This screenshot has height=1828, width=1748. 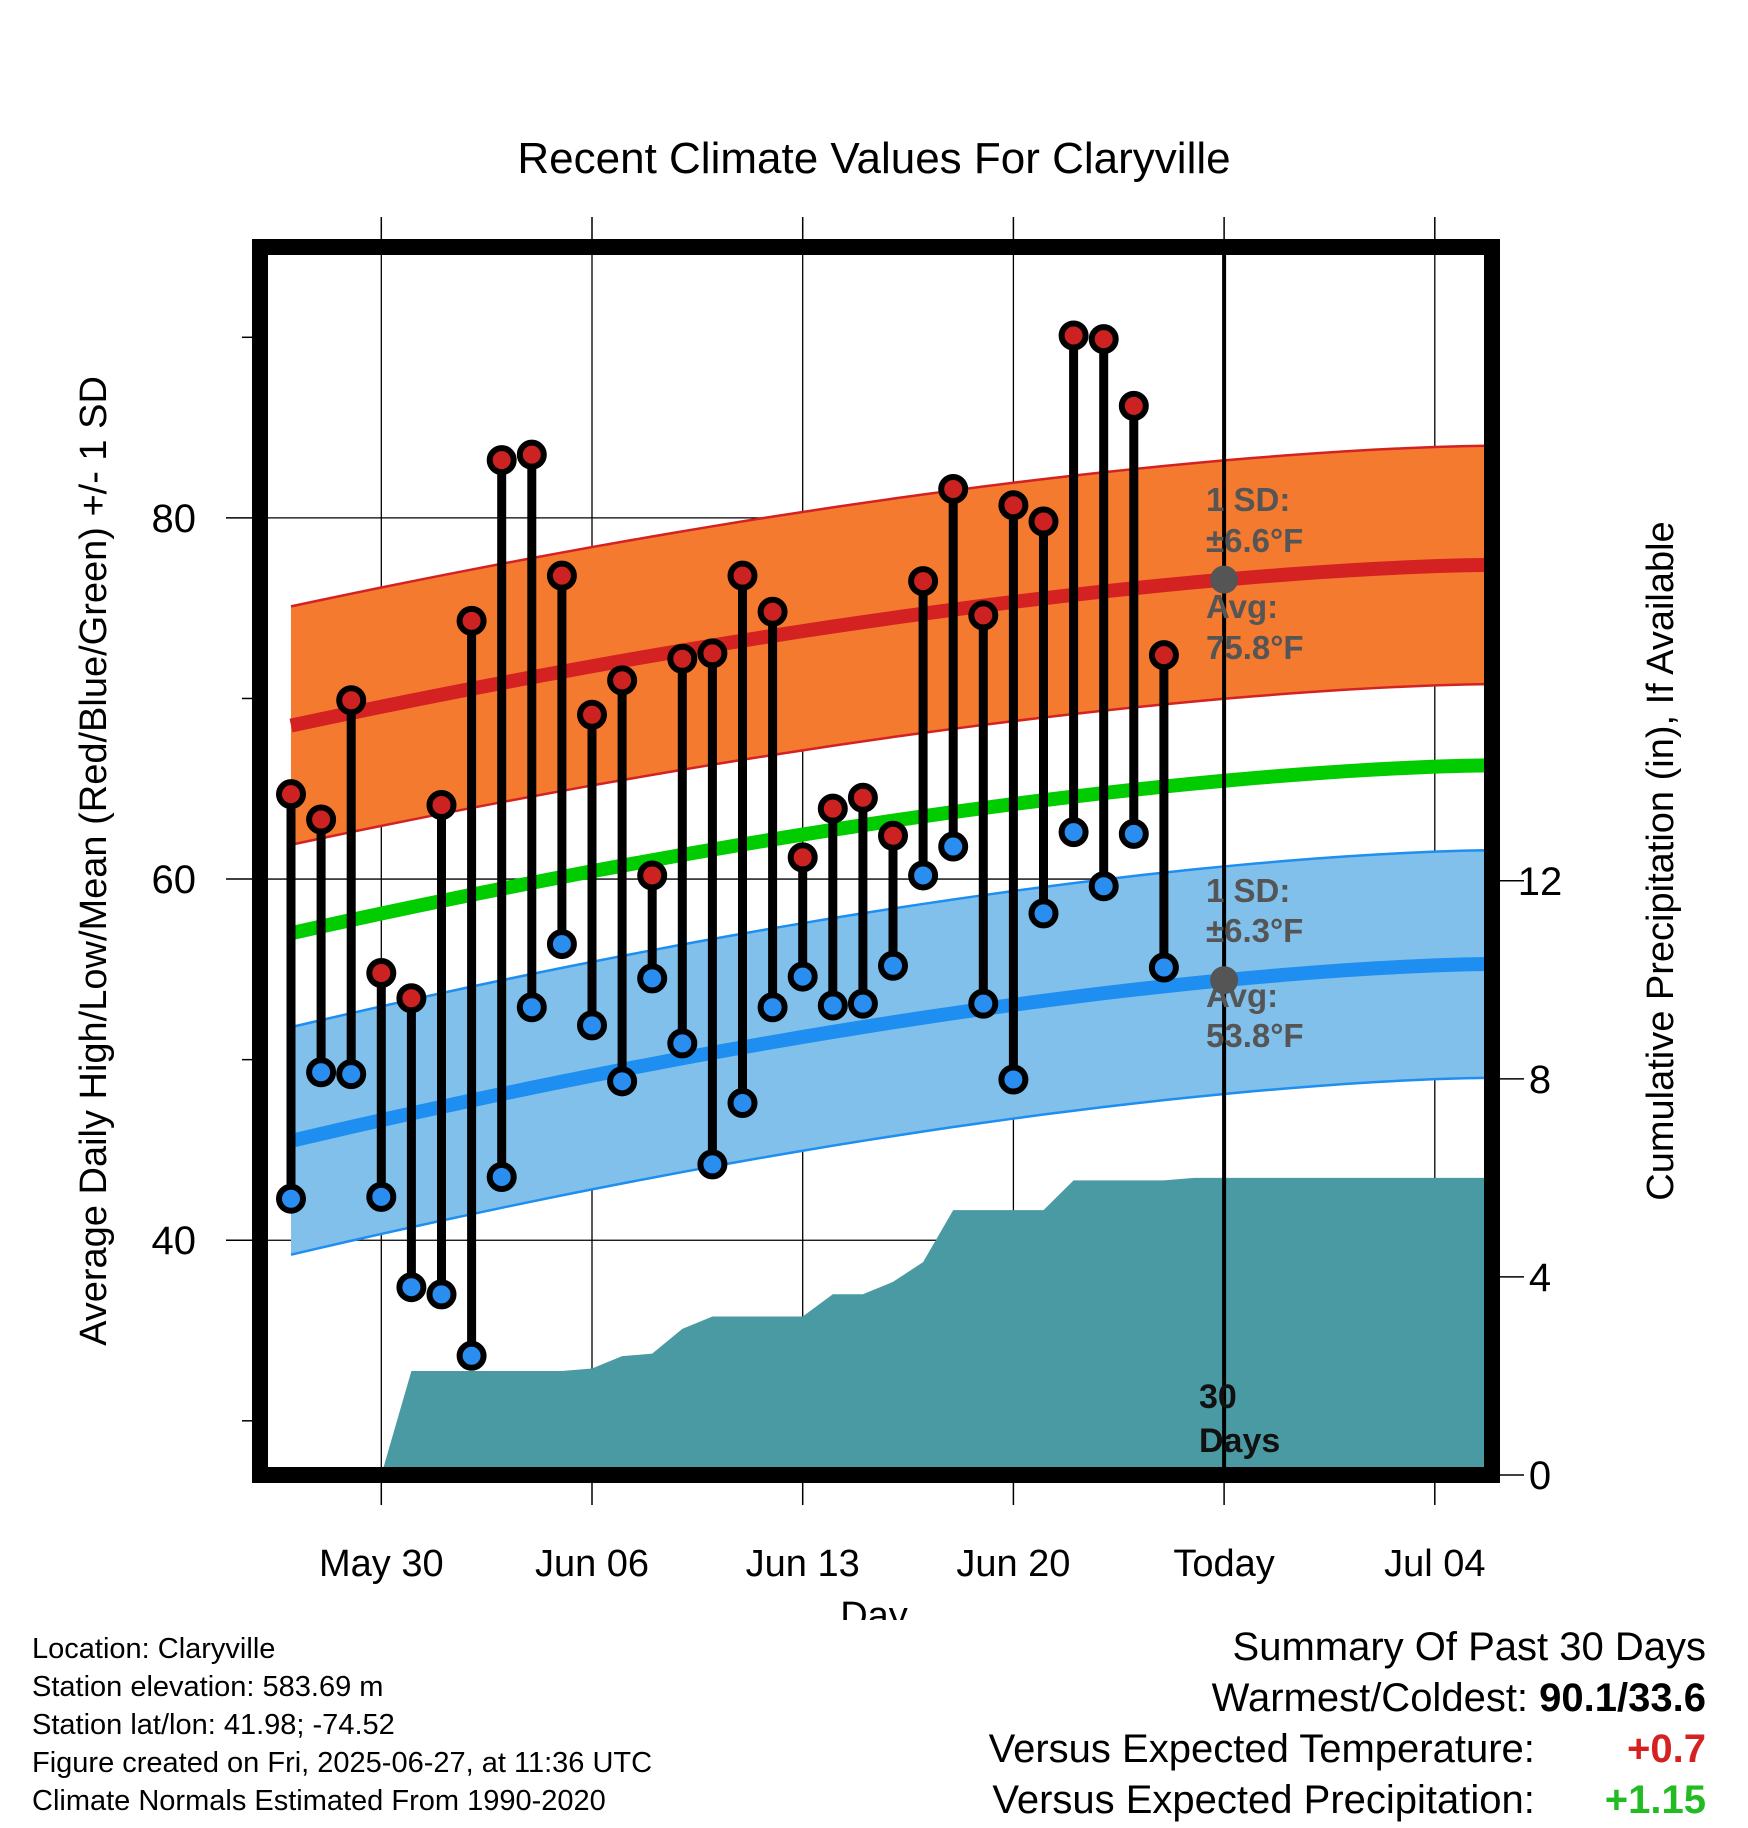 I want to click on today-avg-low-dot, so click(x=1224, y=980).